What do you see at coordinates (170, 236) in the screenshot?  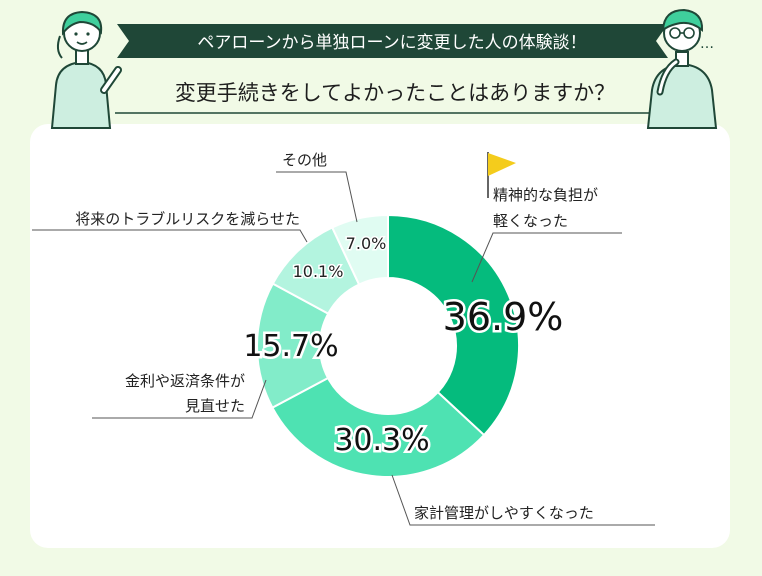 I see `leader-line-risk` at bounding box center [170, 236].